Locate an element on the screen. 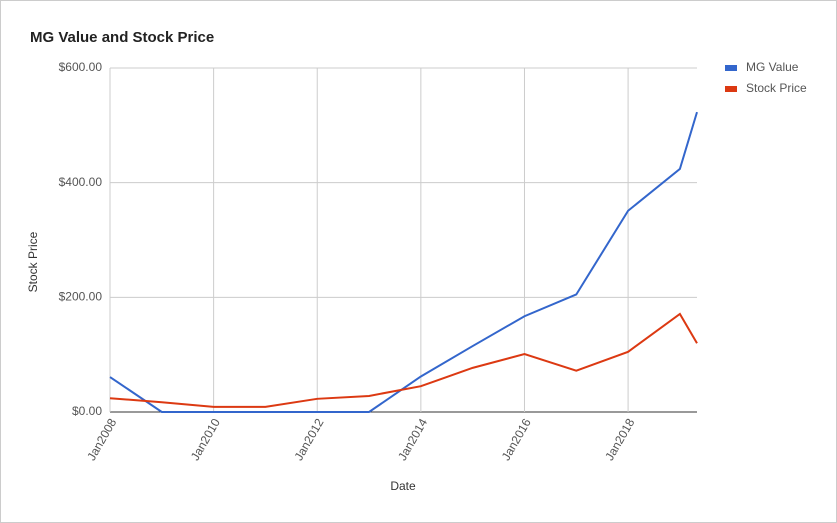  x-axis-label: Date is located at coordinates (403, 486).